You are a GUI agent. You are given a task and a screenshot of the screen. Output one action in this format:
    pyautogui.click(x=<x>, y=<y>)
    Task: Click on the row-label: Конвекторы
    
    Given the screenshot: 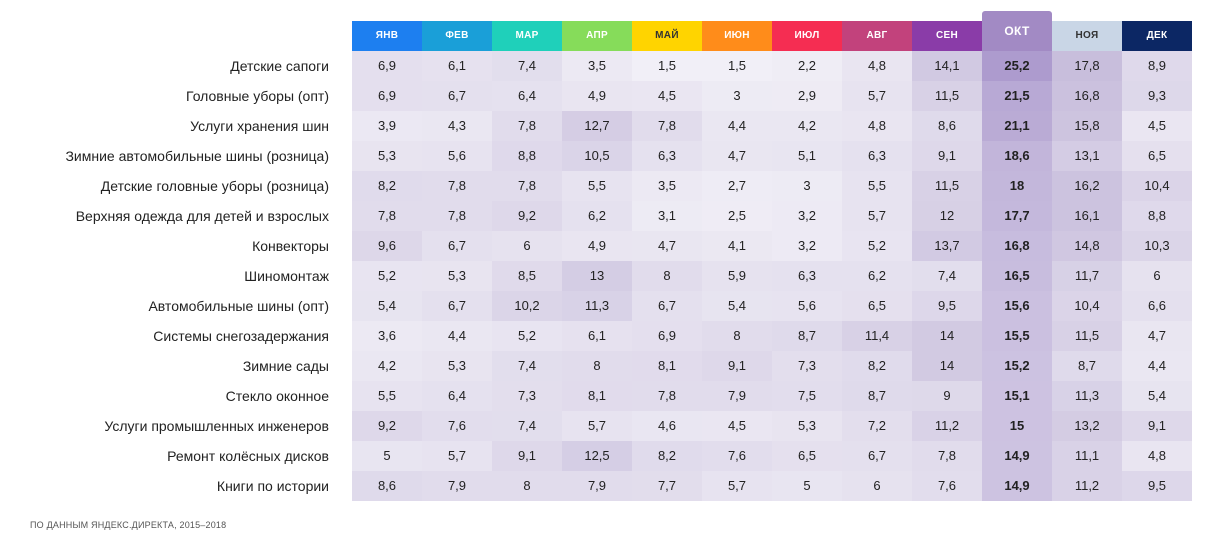 What is the action you would take?
    pyautogui.click(x=290, y=246)
    